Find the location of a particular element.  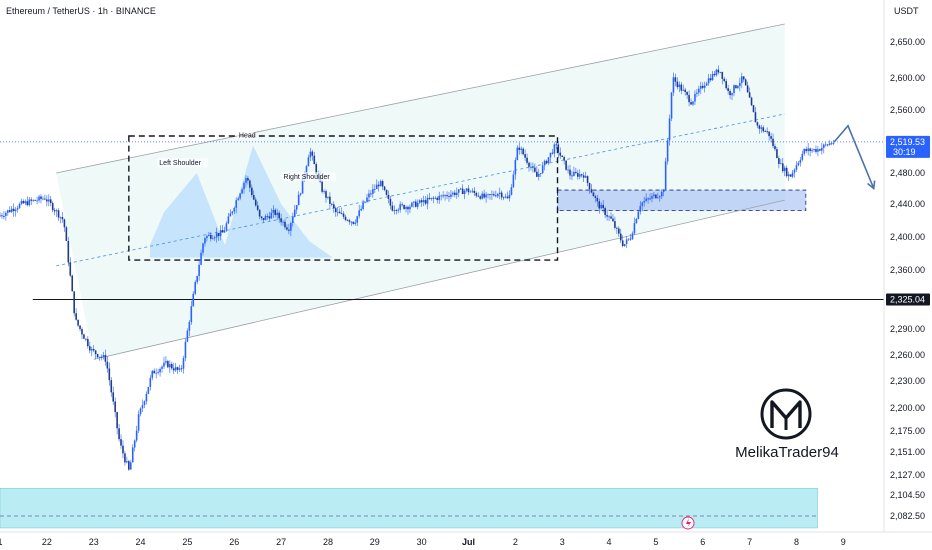

x-tick-label: 29 is located at coordinates (375, 542).